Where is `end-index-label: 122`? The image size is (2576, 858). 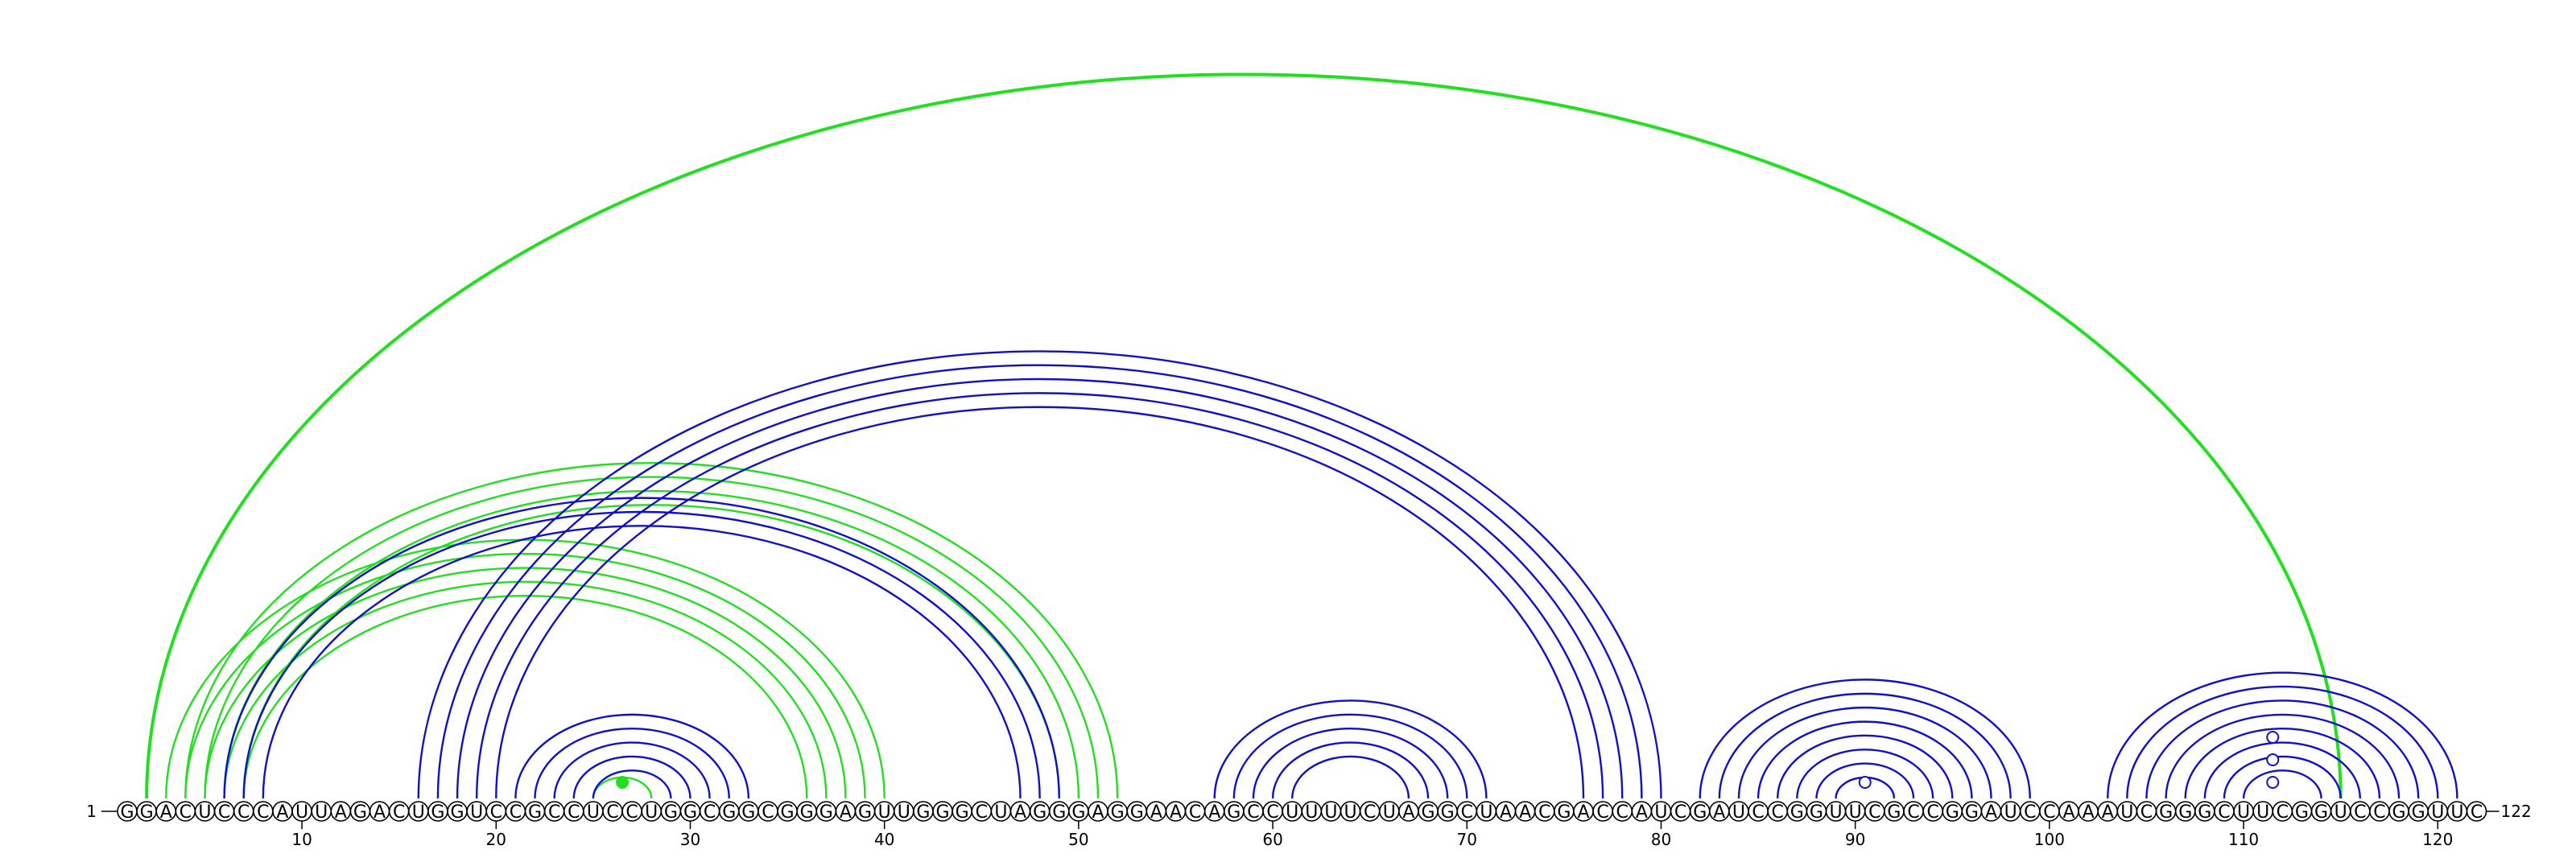
end-index-label: 122 is located at coordinates (2516, 812).